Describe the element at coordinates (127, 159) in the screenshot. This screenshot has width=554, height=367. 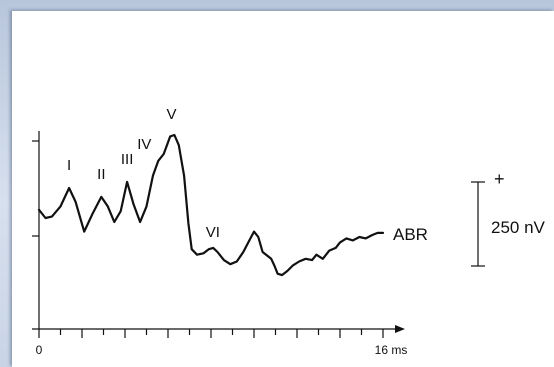
I see `peak-label-iii: III` at that location.